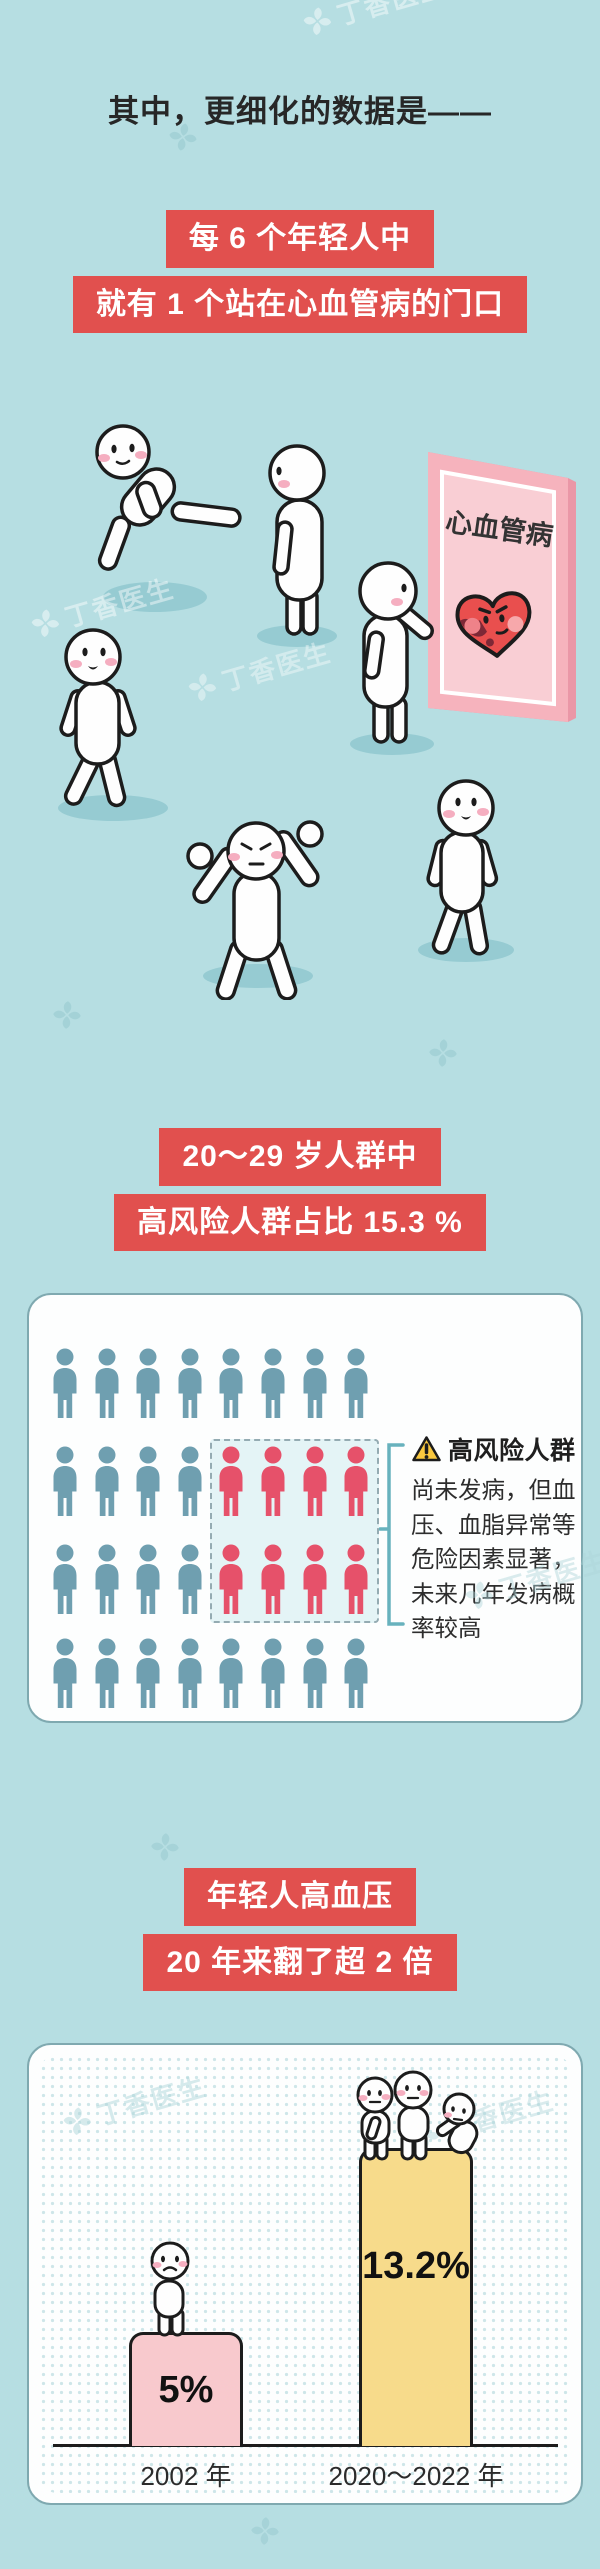 The image size is (600, 2569). What do you see at coordinates (297, 540) in the screenshot?
I see `figure-standing` at bounding box center [297, 540].